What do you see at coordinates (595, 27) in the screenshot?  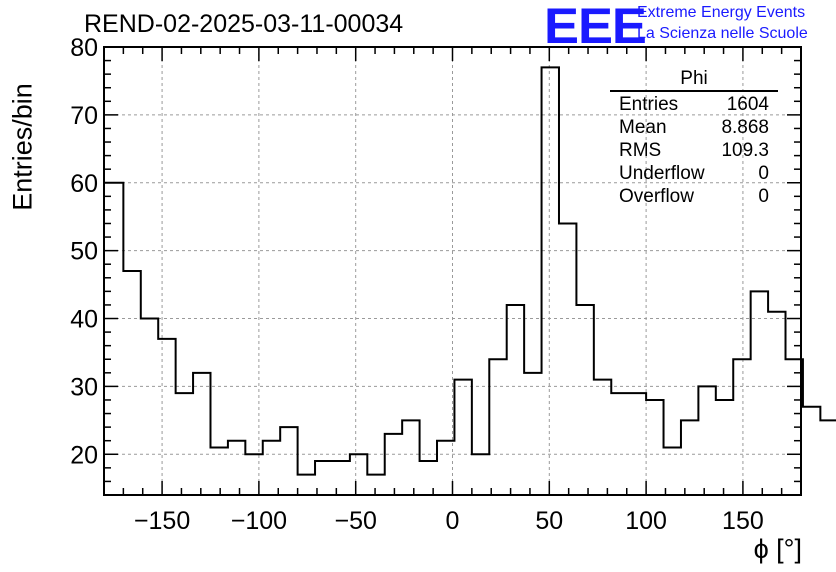 I see `eee-logo: EEE` at bounding box center [595, 27].